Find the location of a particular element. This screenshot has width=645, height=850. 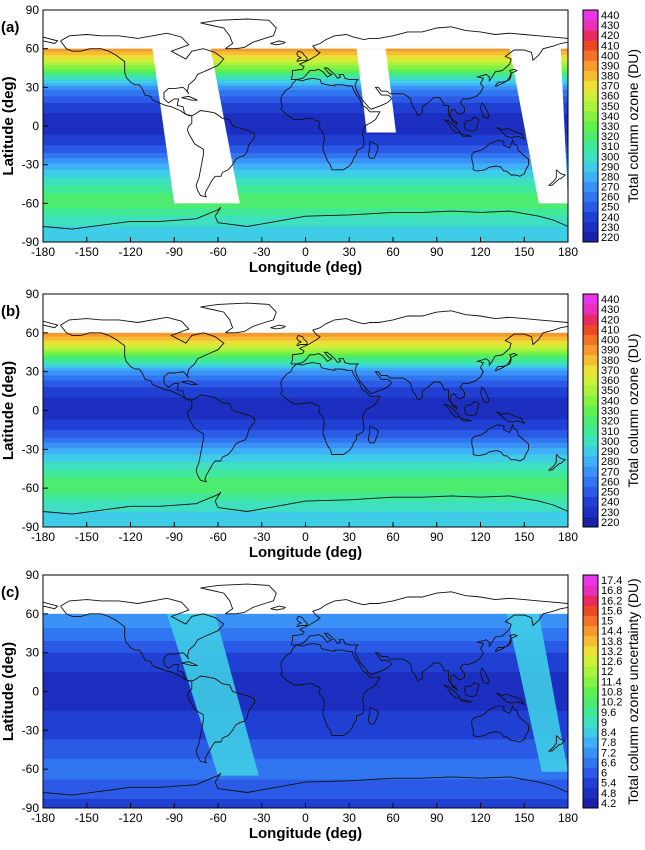

colorbar-frame is located at coordinates (590, 410).